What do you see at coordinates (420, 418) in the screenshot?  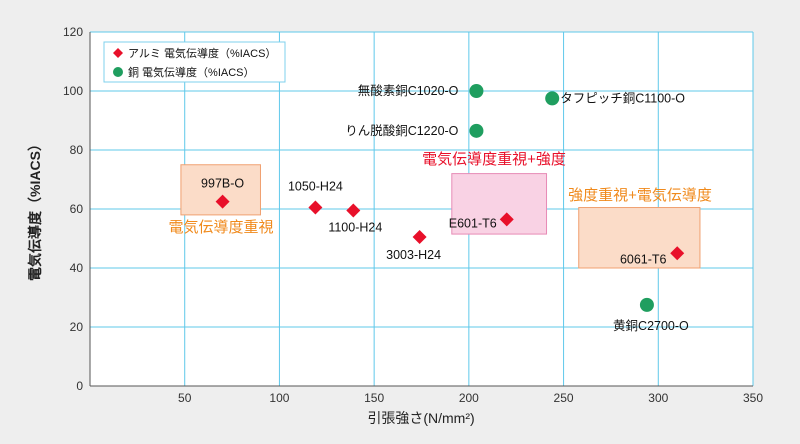 I see `x-axis-label: 引張強さ(N/mm²)` at bounding box center [420, 418].